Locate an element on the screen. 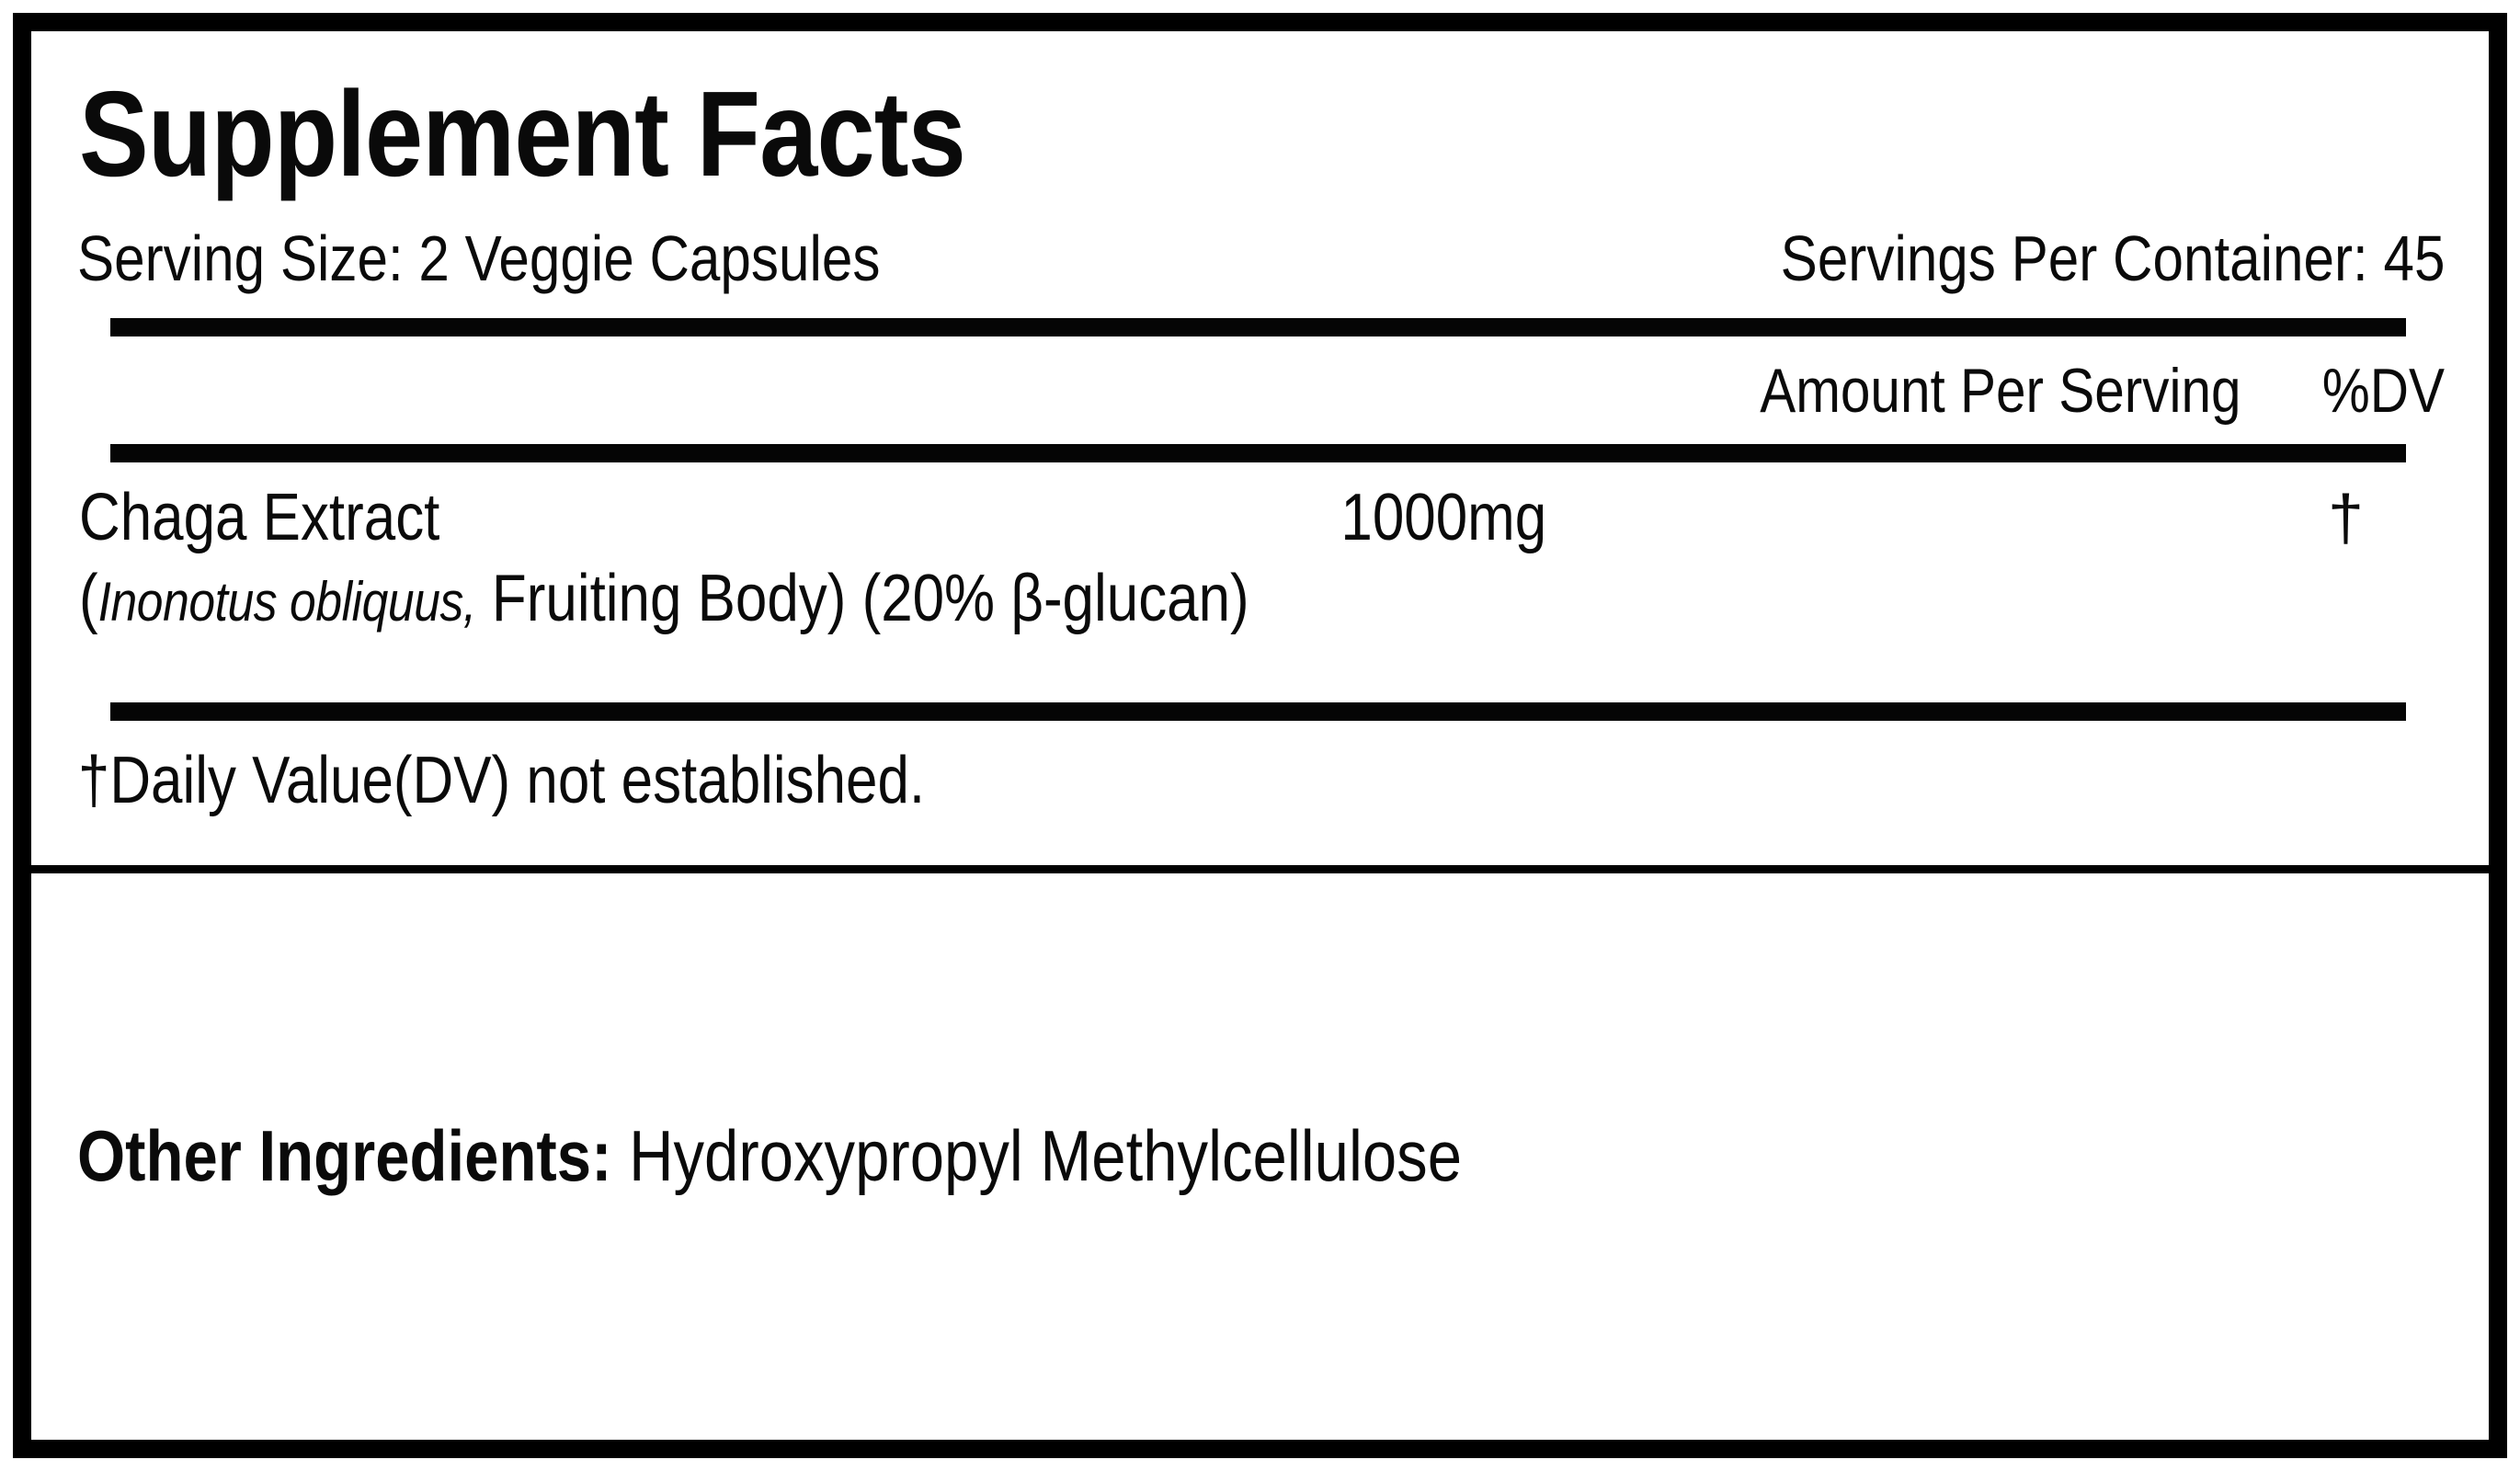  divider-below-column-headers is located at coordinates (1258, 453).